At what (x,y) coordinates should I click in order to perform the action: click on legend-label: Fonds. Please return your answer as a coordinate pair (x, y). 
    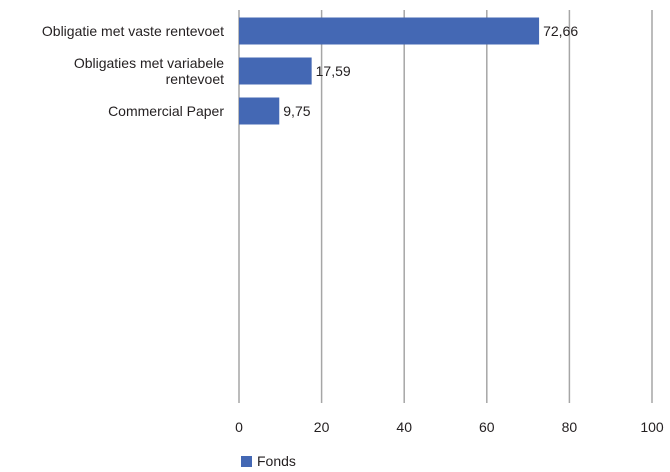
    Looking at the image, I should click on (276, 461).